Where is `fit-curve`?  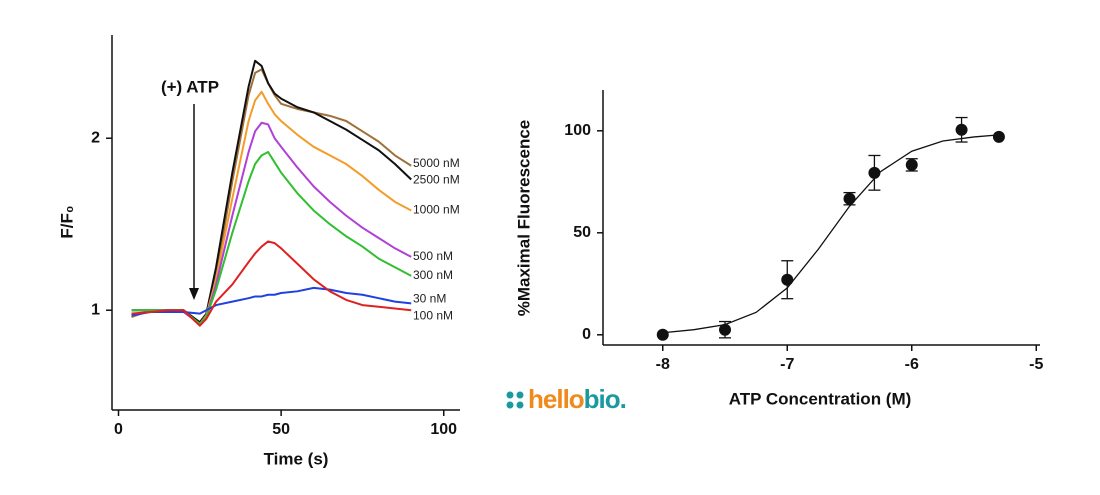 fit-curve is located at coordinates (830, 234).